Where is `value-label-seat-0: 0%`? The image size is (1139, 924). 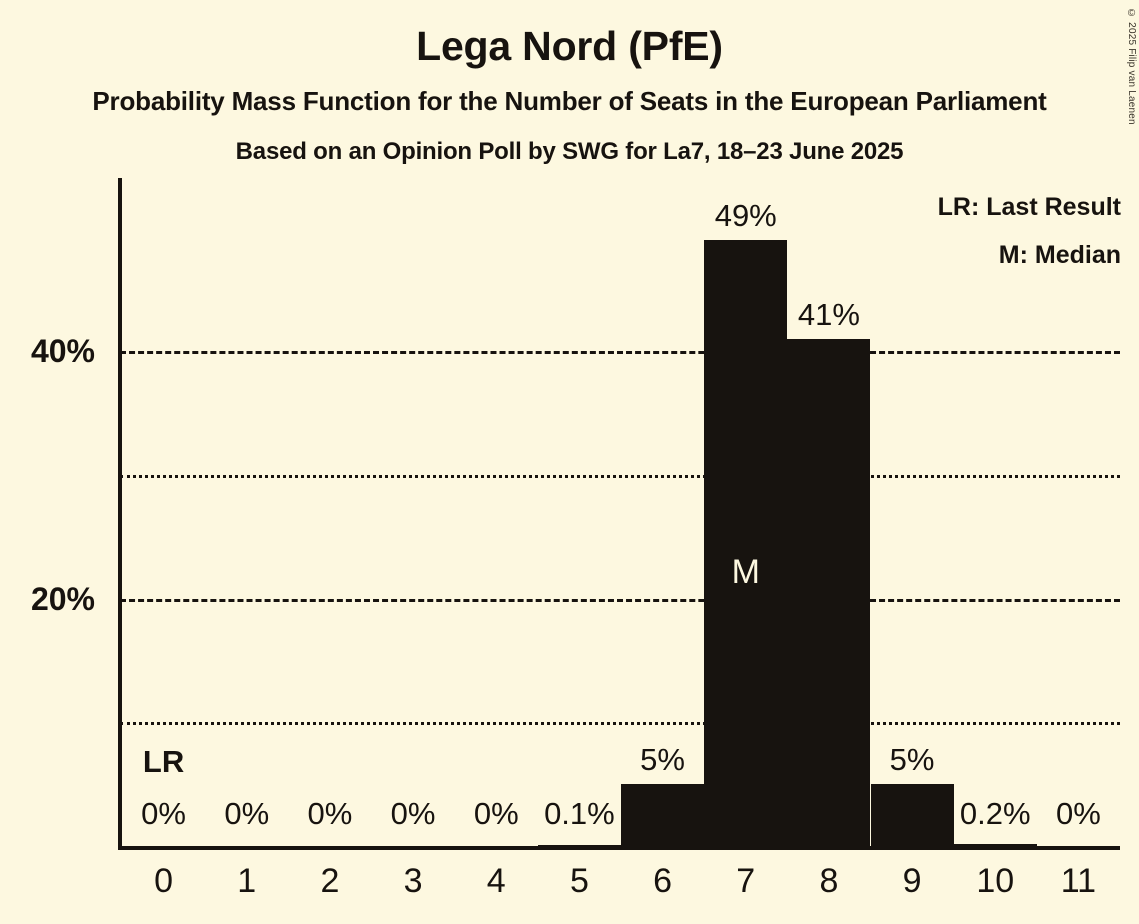
value-label-seat-0: 0% is located at coordinates (163, 813).